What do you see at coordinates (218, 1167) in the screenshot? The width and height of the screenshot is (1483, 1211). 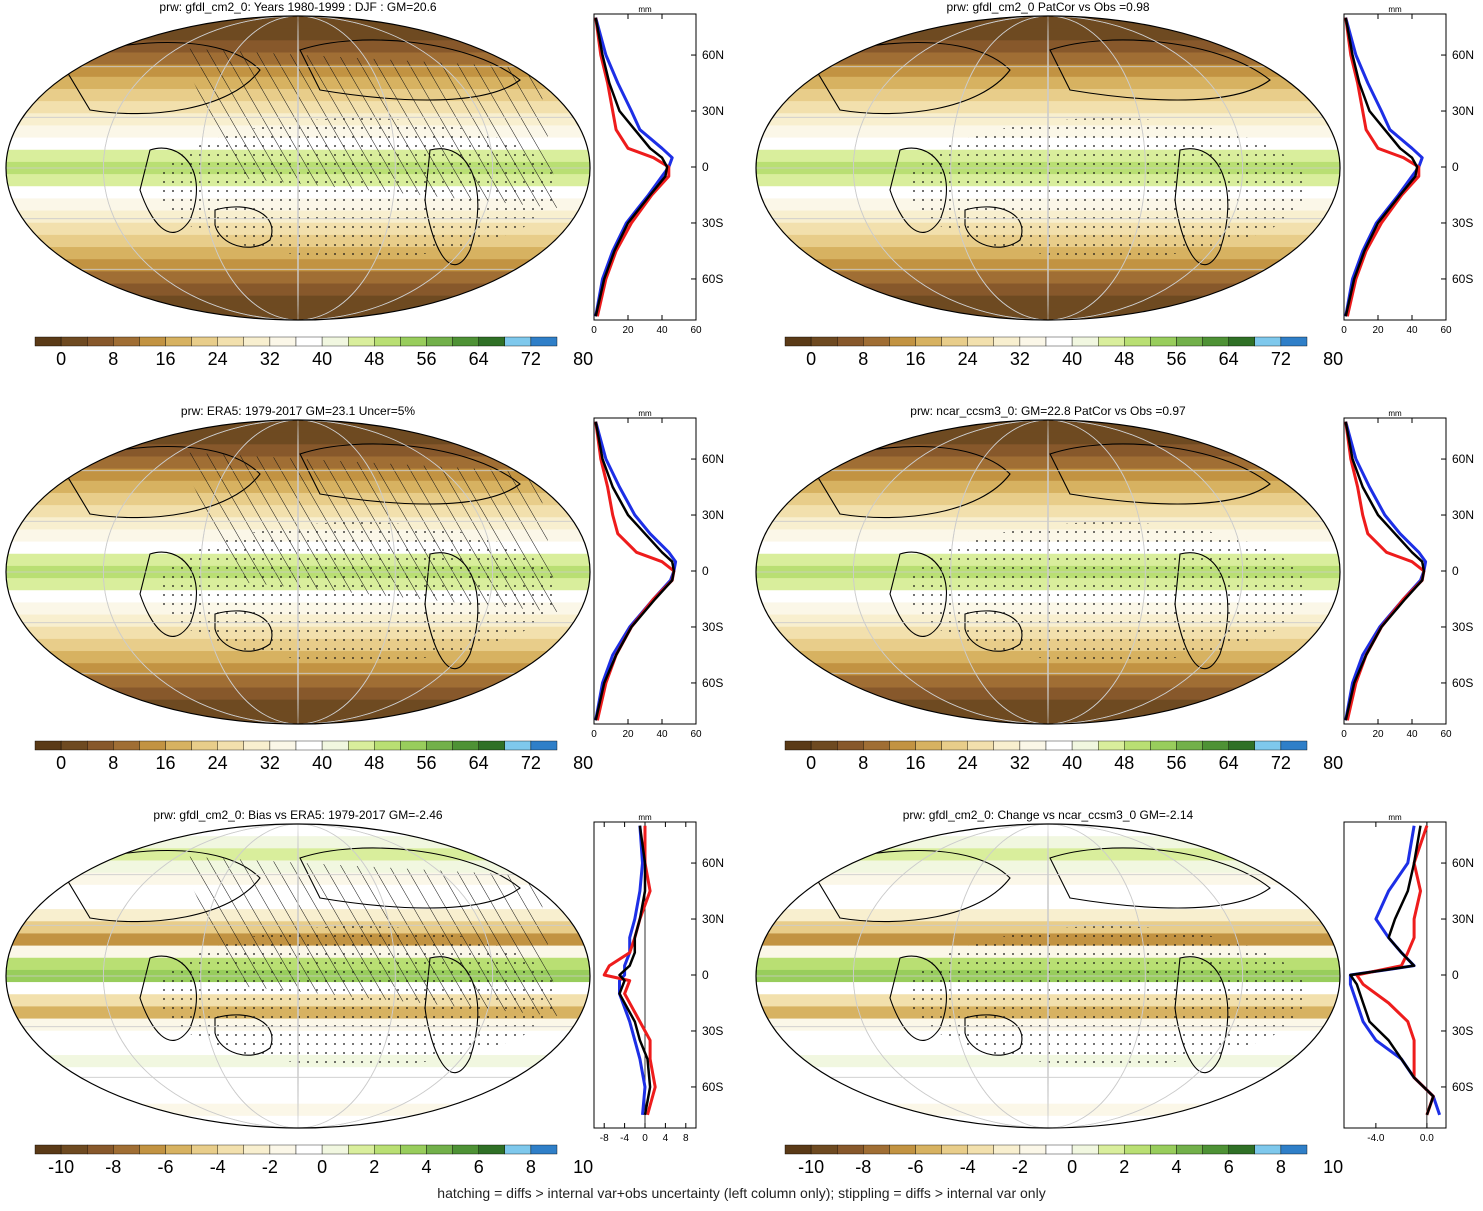 I see `colorbar-label: -4` at bounding box center [218, 1167].